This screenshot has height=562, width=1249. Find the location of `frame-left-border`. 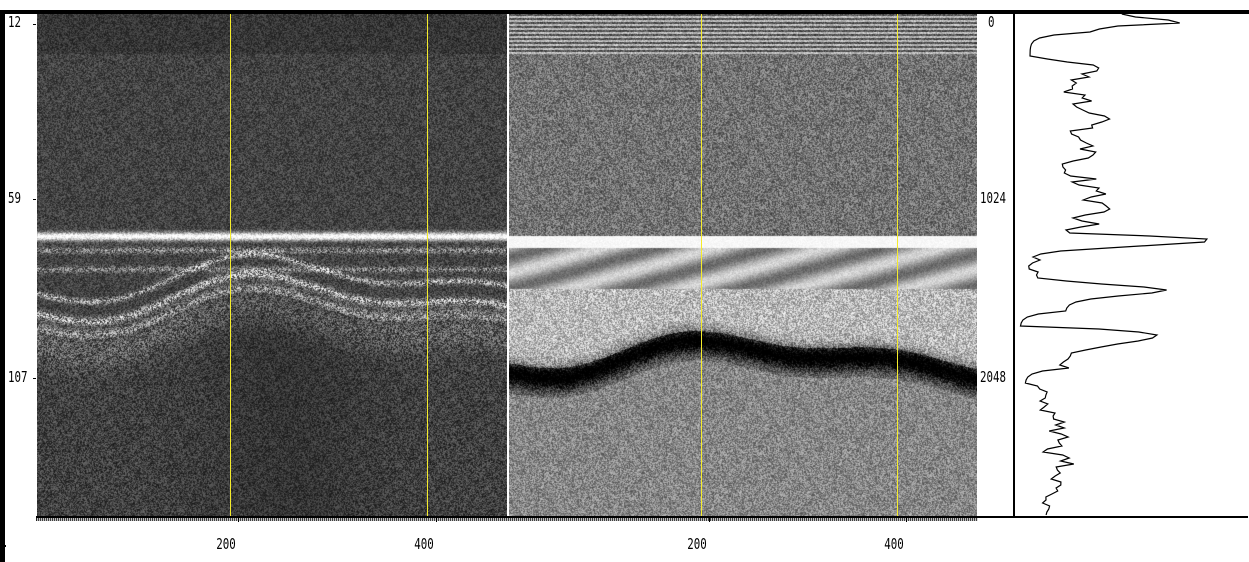

frame-left-border is located at coordinates (2, 286).